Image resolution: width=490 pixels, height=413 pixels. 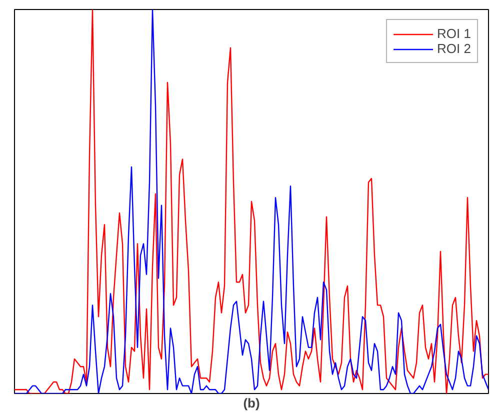 I want to click on x-axis-title: (b), so click(x=251, y=403).